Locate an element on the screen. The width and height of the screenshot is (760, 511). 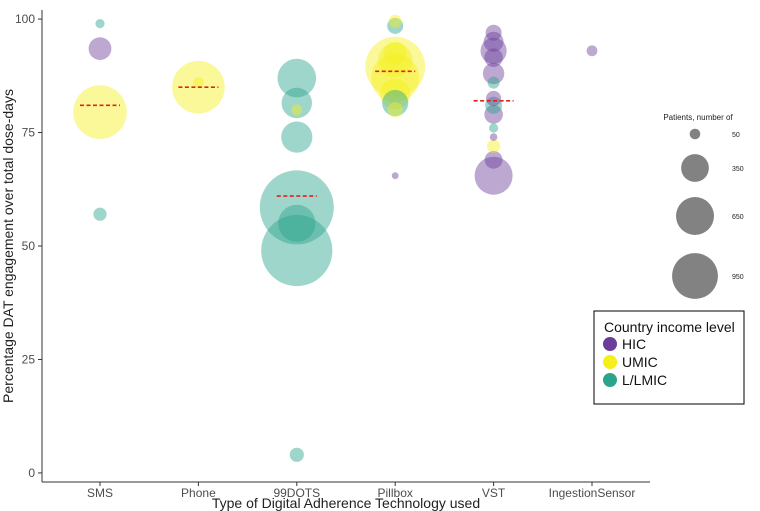
x-tick-label-sms: SMS is located at coordinates (100, 493).